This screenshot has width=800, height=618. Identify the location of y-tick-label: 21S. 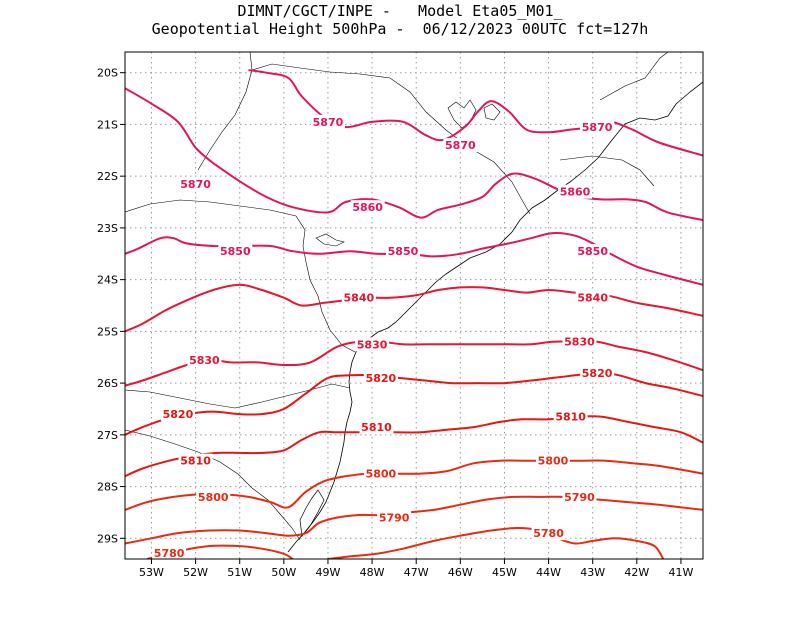
(107, 124).